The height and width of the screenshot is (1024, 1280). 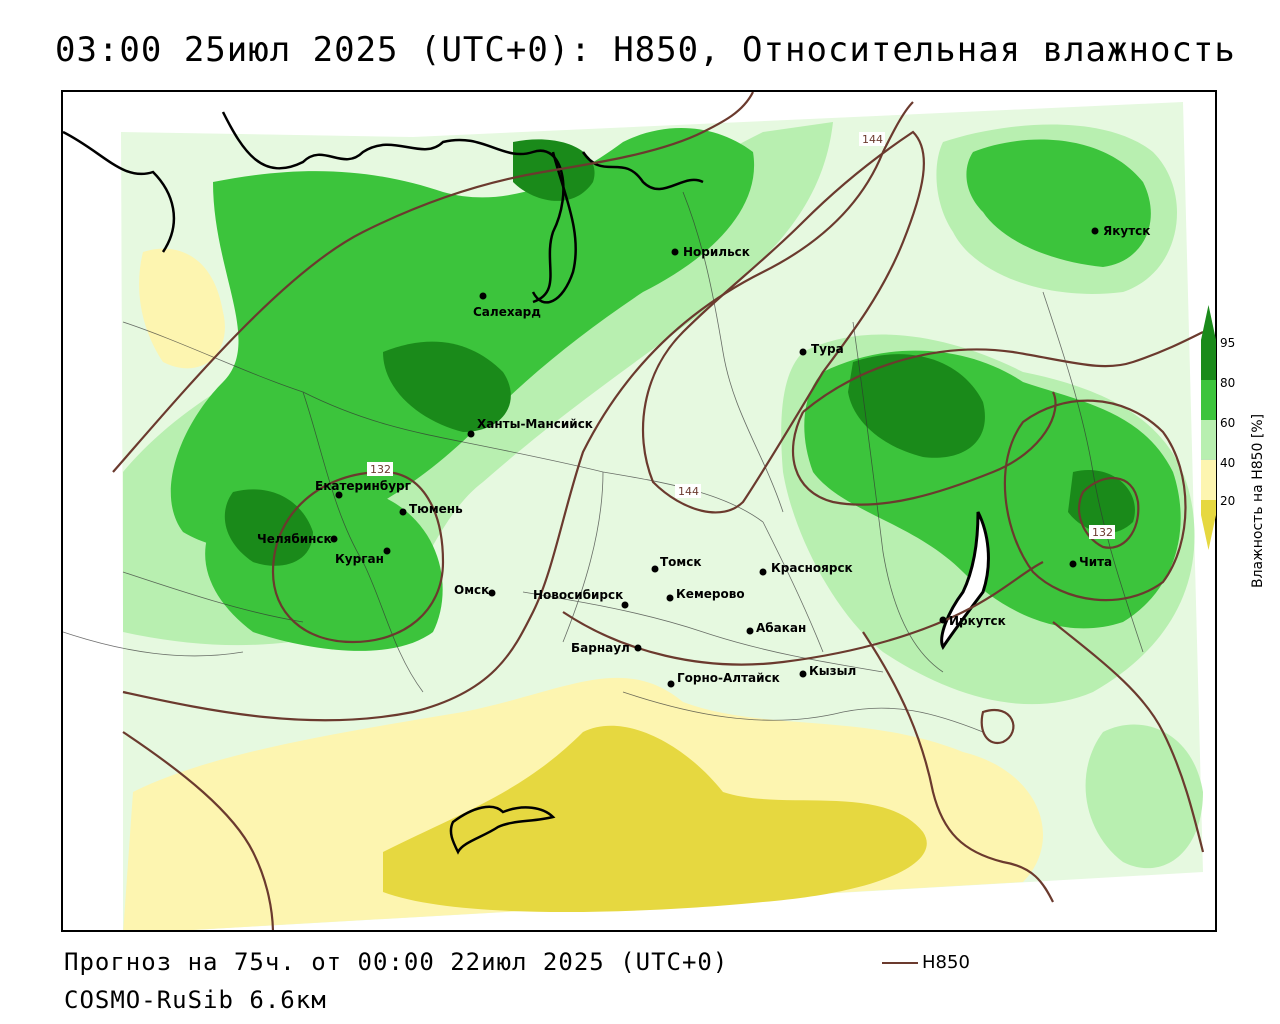 What do you see at coordinates (383, 207) in the screenshot?
I see `coastline` at bounding box center [383, 207].